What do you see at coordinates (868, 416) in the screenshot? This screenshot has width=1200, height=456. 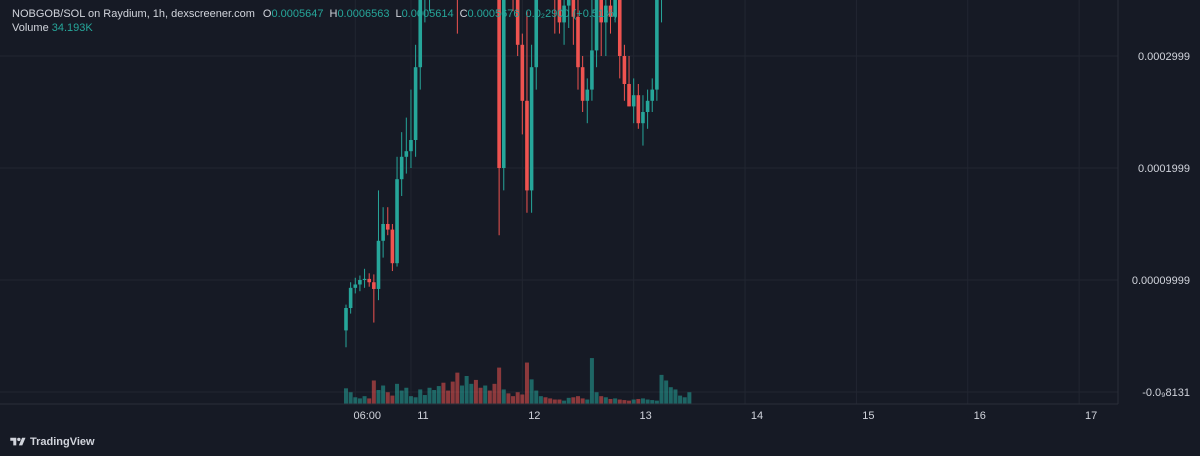 I see `time-tick-label: 15` at bounding box center [868, 416].